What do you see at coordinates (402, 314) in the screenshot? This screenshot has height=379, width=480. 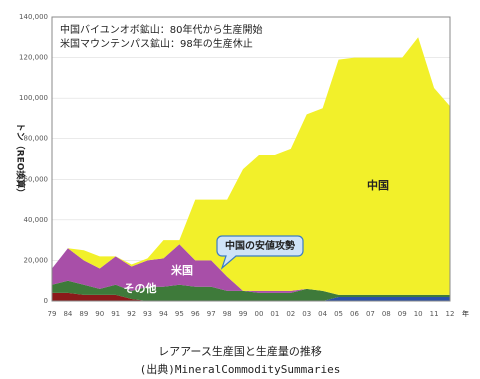 I see `x-tick-label: 09` at bounding box center [402, 314].